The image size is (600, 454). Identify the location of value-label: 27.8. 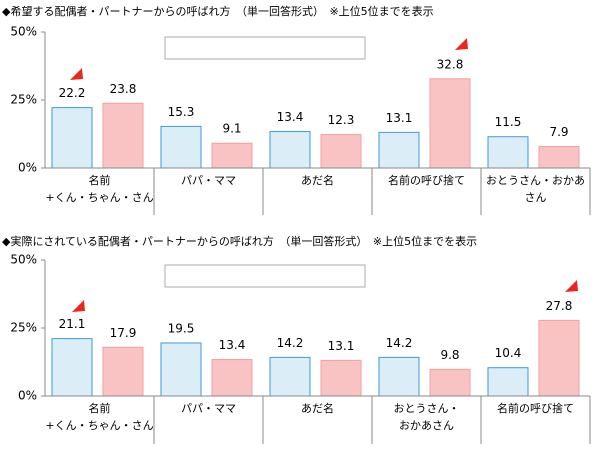
(559, 306).